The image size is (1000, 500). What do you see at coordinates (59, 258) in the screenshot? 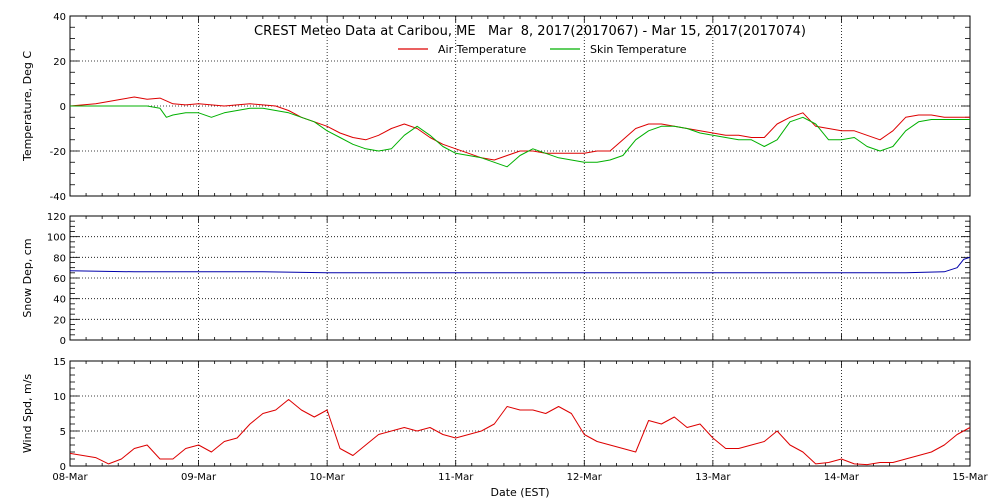
I see `y-tick-label: 80` at bounding box center [59, 258].